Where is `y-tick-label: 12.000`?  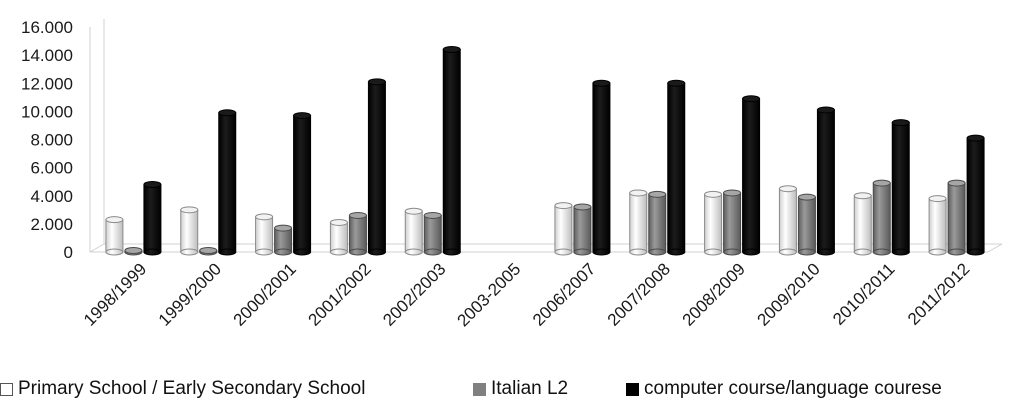
y-tick-label: 12.000 is located at coordinates (47, 83).